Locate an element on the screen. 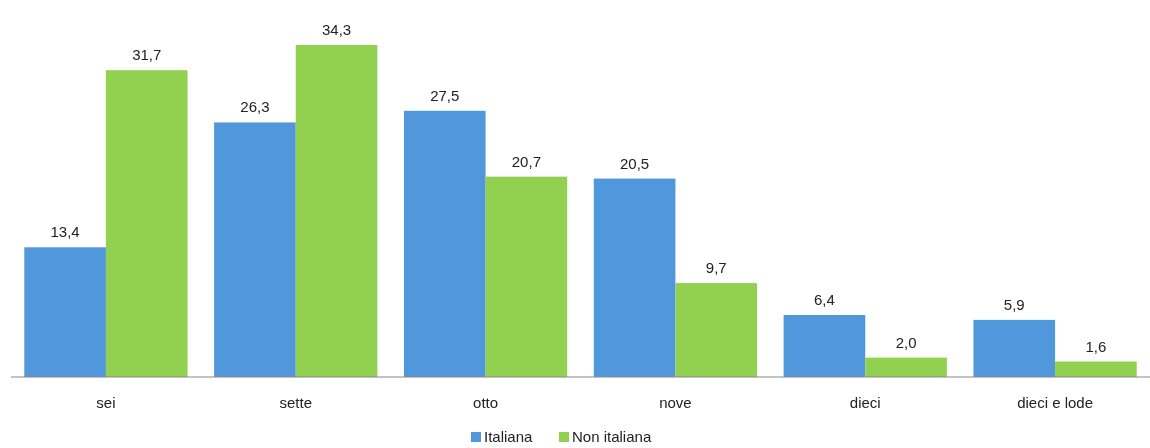 The height and width of the screenshot is (448, 1150). data-label: 2,0 is located at coordinates (906, 342).